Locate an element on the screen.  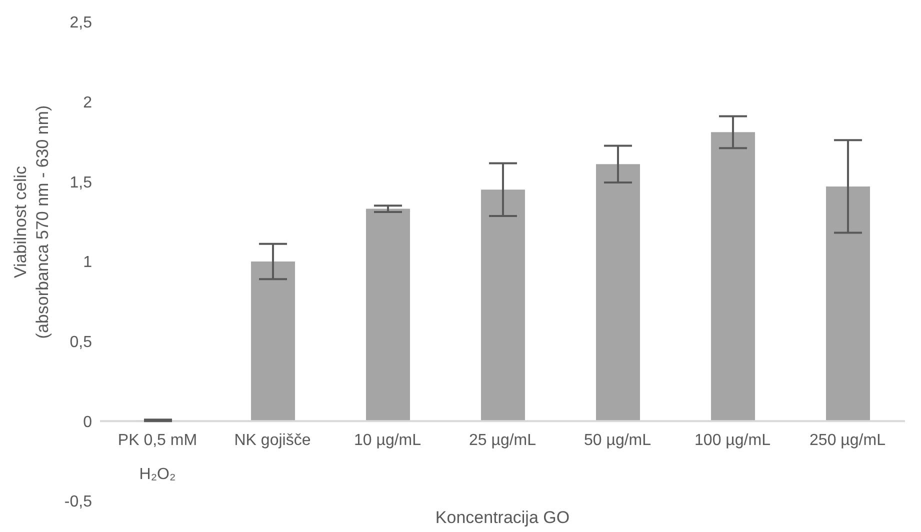
x-tick-label: 50 µg/mL is located at coordinates (618, 441).